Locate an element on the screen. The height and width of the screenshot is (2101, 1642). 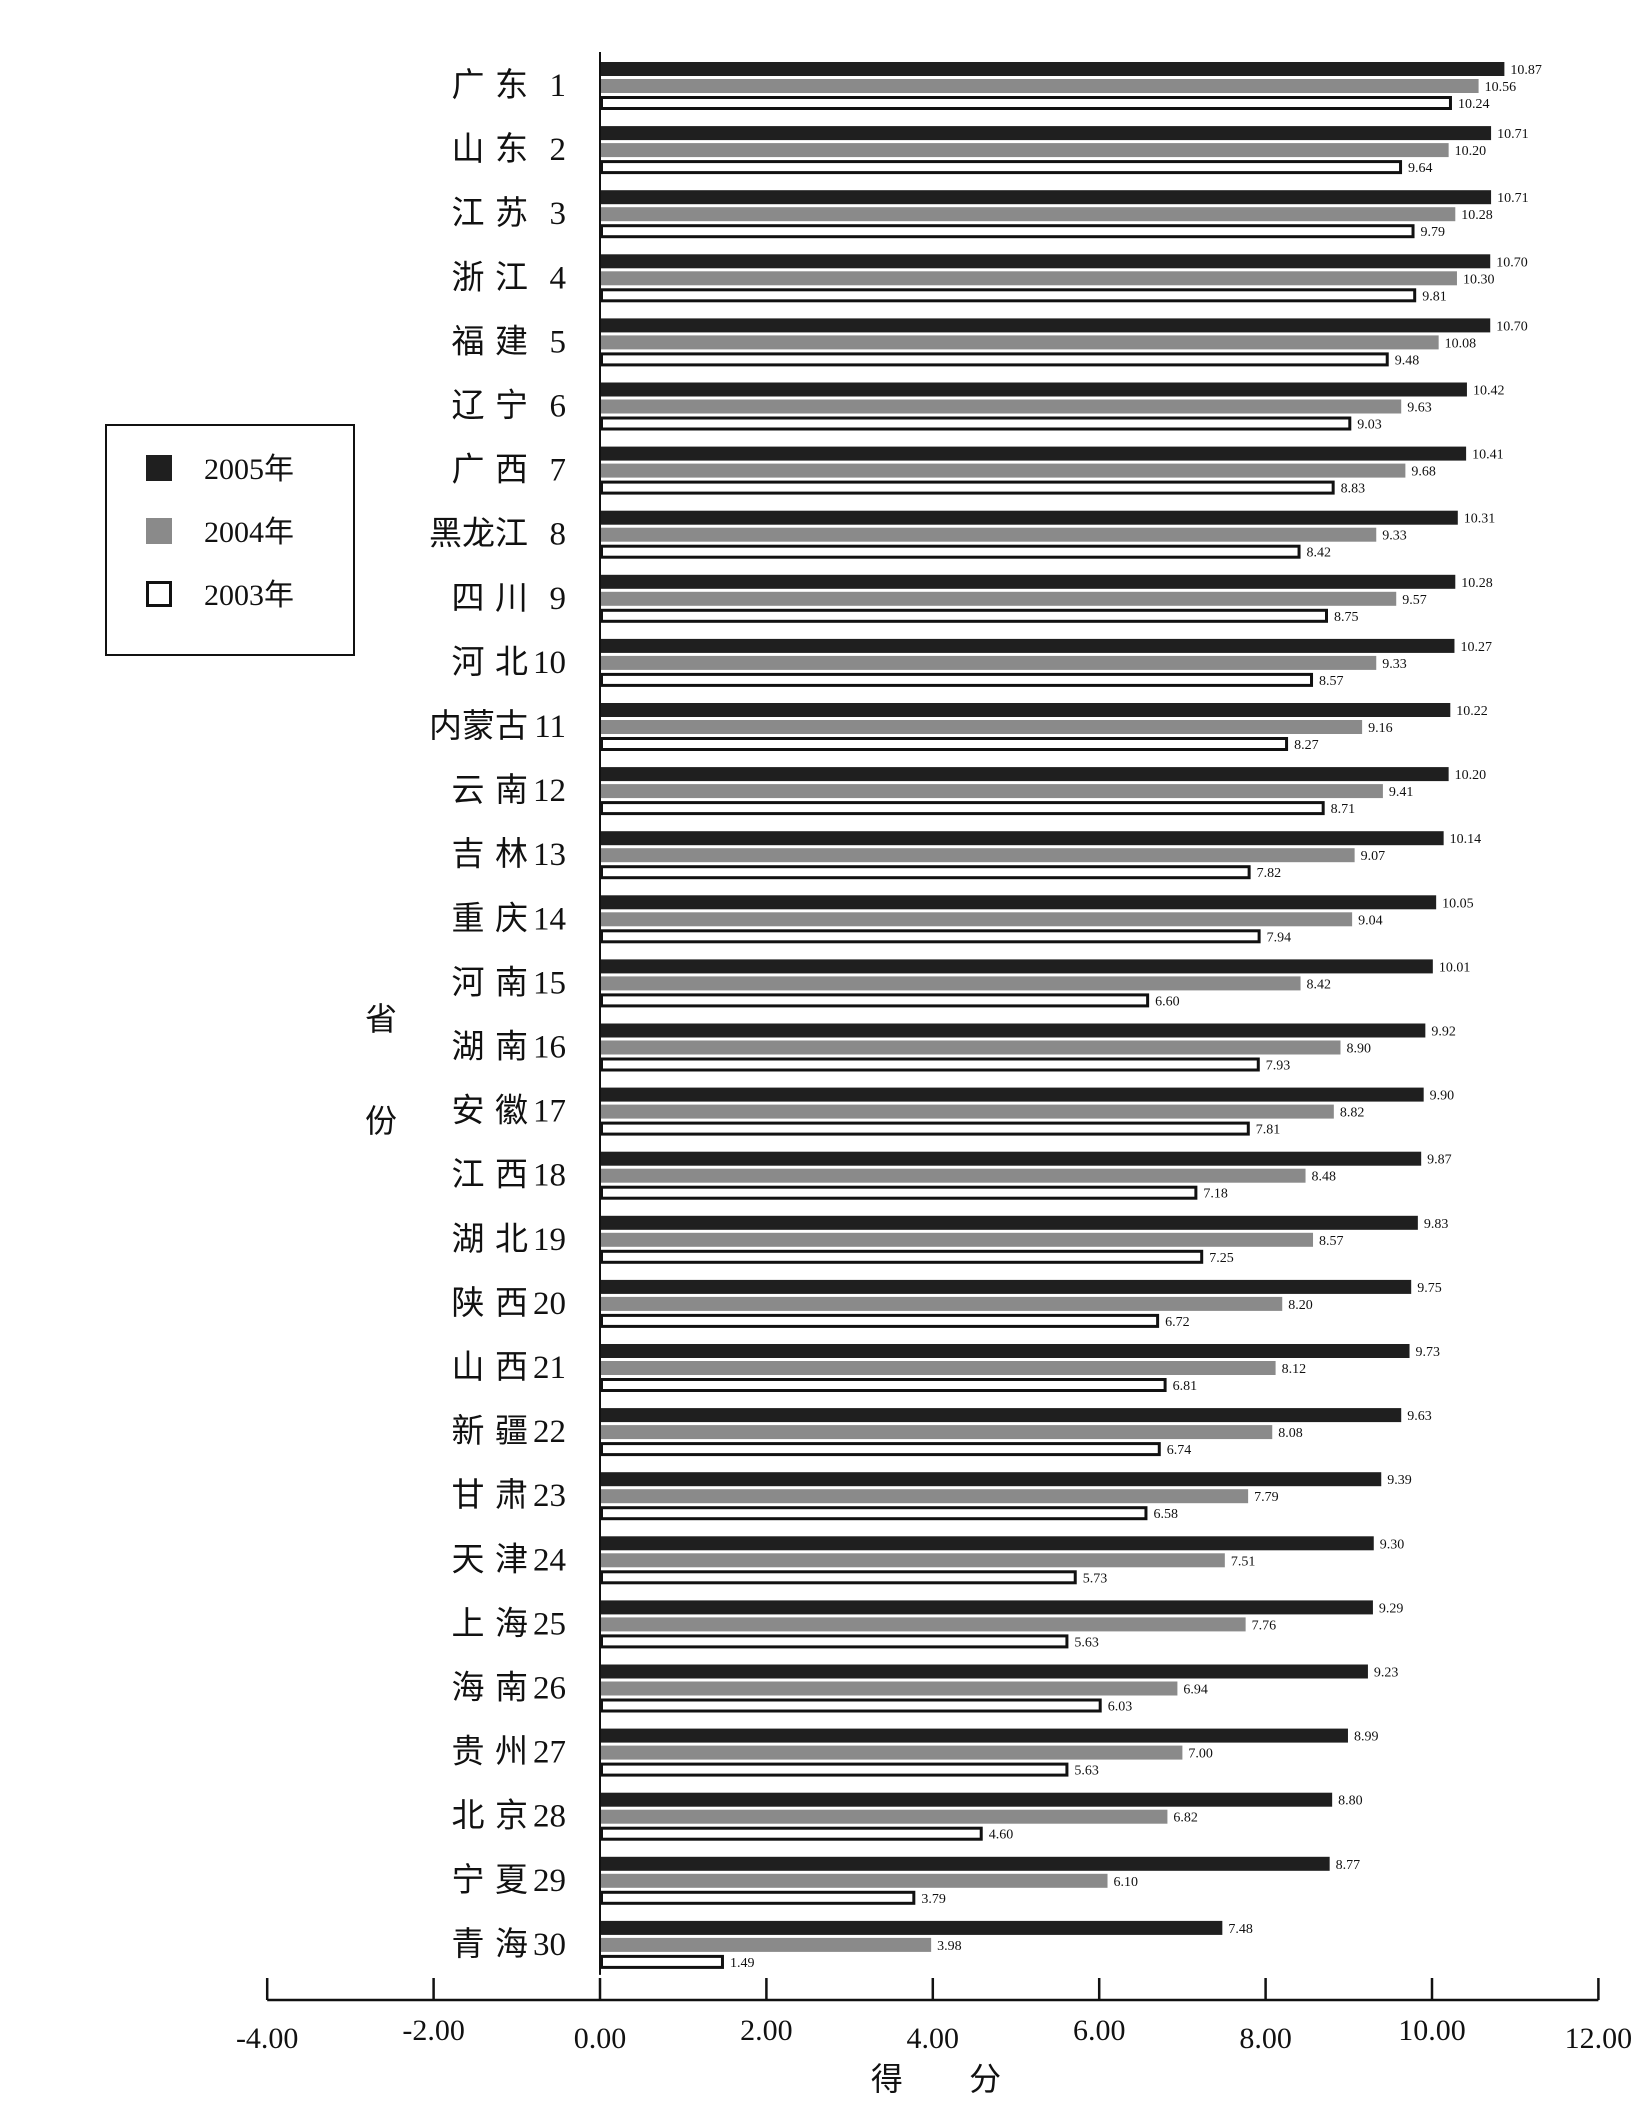
bar-group-12: 10.20 9.41 8.71 is located at coordinates (1043, 792).